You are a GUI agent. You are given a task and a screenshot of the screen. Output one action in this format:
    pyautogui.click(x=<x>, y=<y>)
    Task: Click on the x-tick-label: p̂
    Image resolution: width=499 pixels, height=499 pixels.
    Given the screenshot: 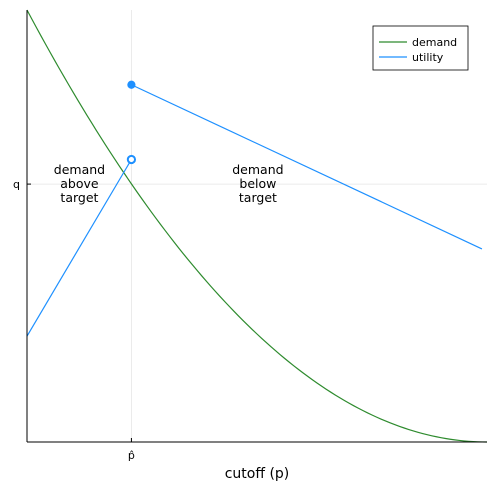 What is the action you would take?
    pyautogui.click(x=131, y=455)
    